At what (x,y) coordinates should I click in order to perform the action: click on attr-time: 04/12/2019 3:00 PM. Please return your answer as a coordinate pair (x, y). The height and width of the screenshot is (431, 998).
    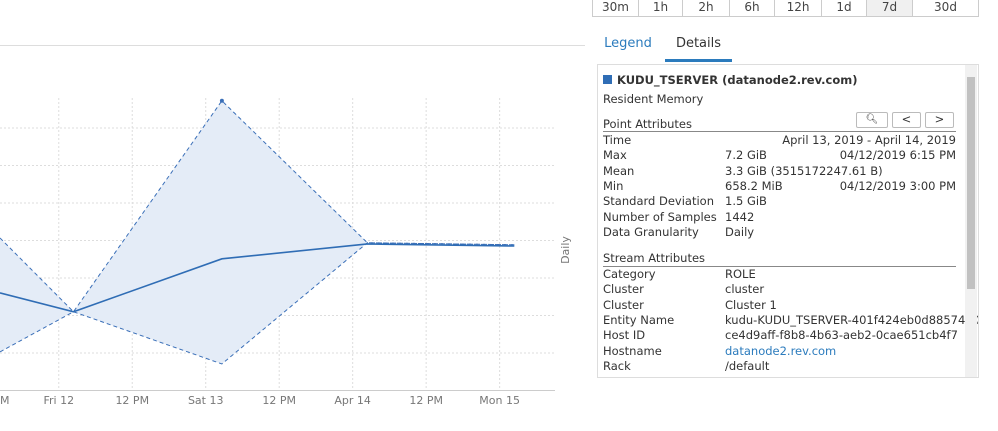
    Looking at the image, I should click on (897, 185).